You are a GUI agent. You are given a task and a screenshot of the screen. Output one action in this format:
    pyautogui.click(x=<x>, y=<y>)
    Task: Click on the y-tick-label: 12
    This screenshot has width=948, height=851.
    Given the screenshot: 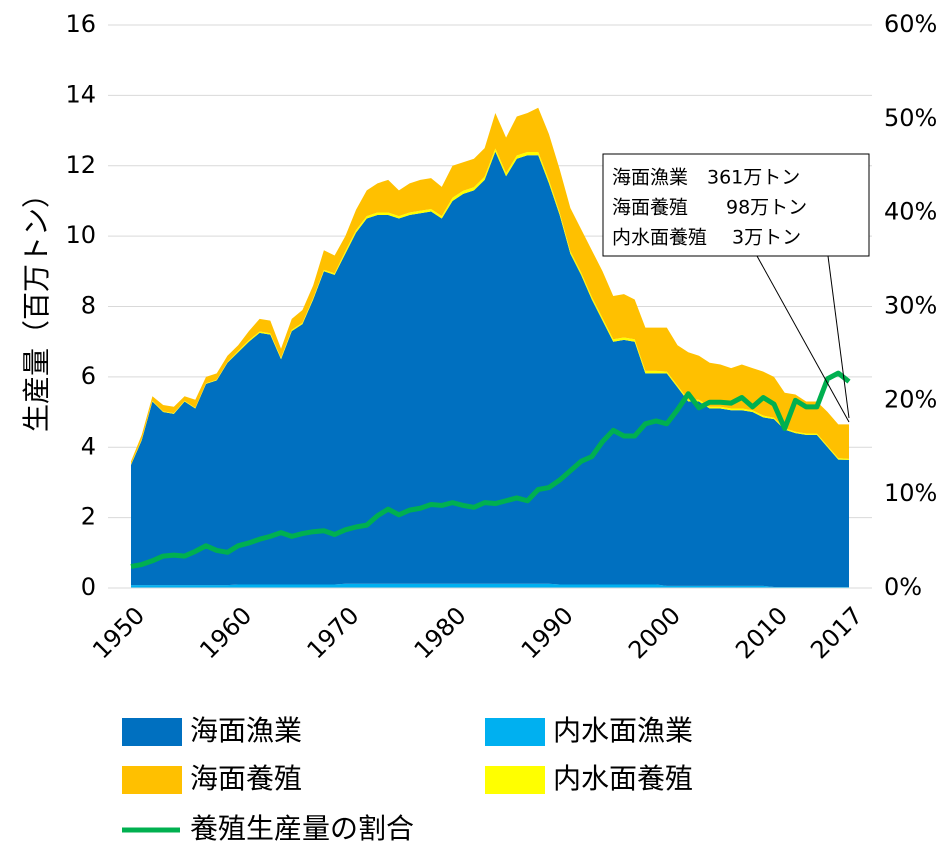 What is the action you would take?
    pyautogui.click(x=80, y=165)
    